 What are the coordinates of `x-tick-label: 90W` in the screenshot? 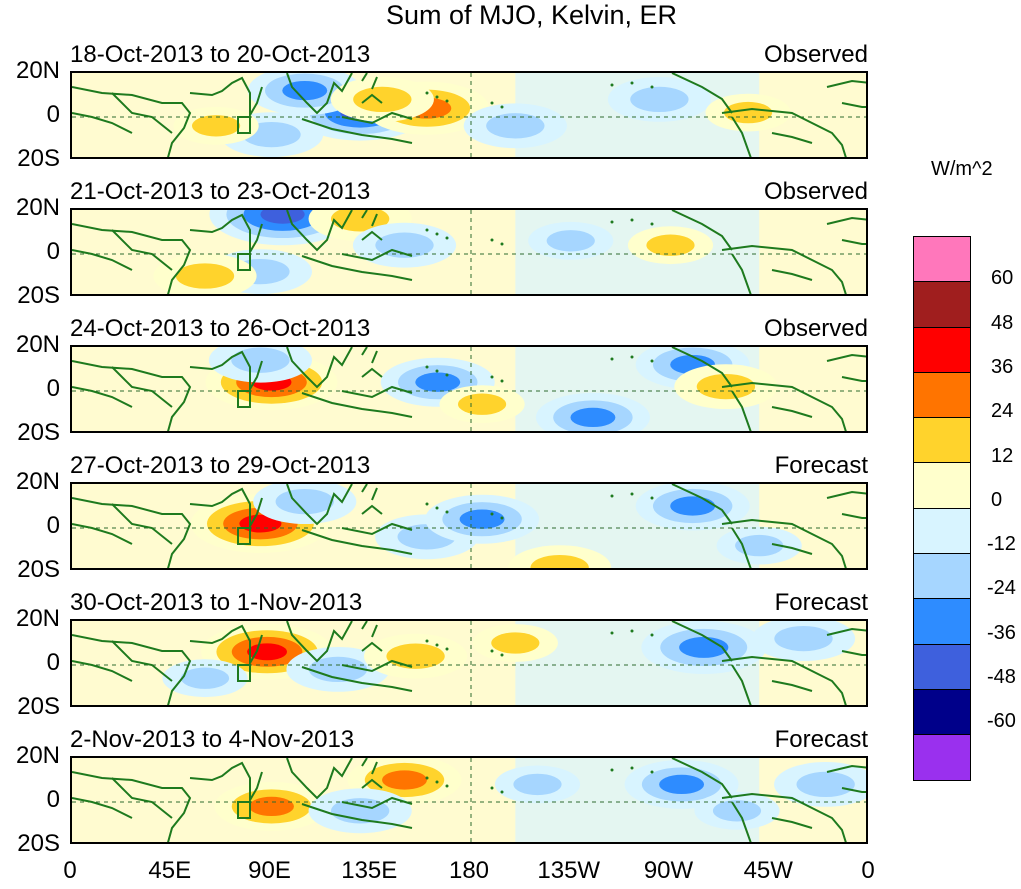 It's located at (668, 870).